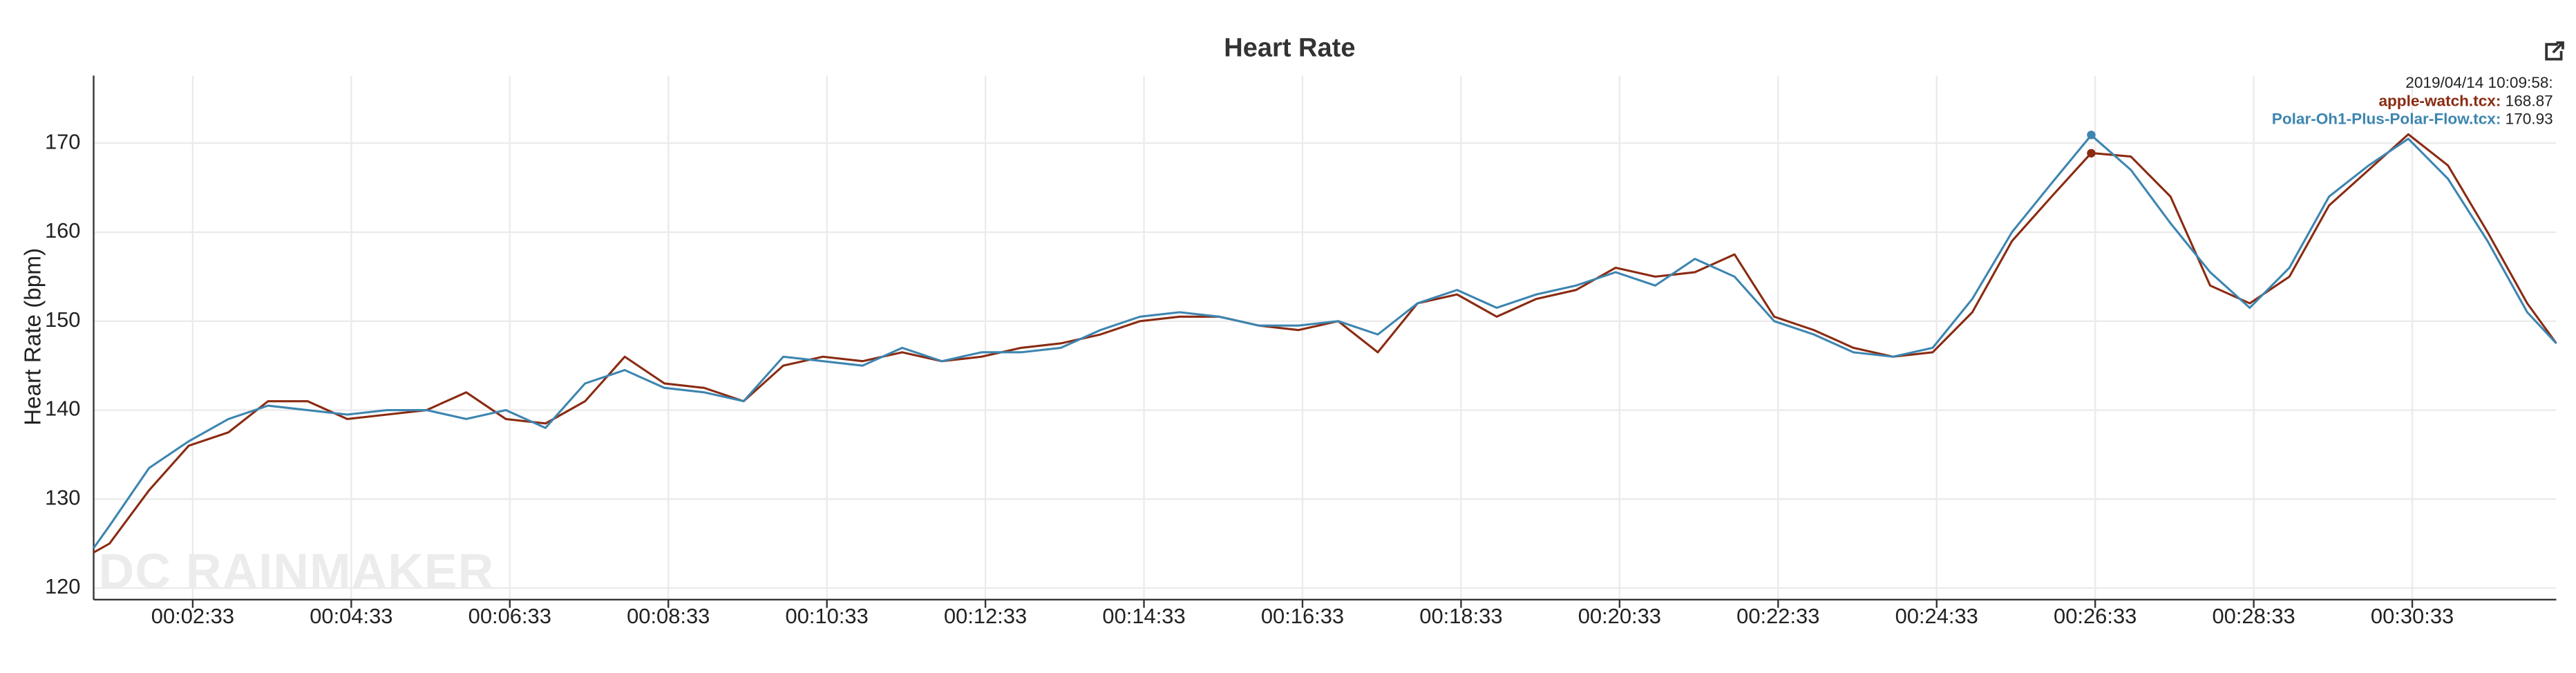 This screenshot has height=673, width=2576. I want to click on x-tick-label: 00:18:33, so click(1460, 616).